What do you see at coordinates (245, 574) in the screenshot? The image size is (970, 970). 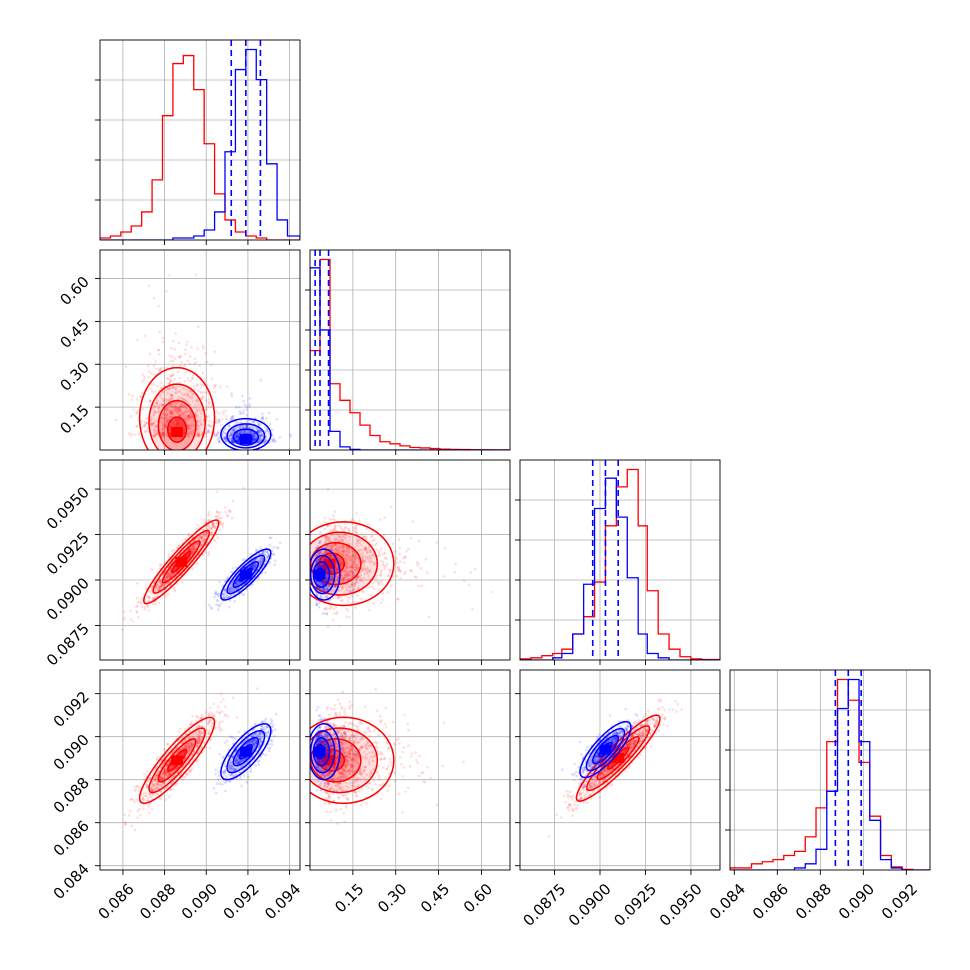 I see `density-peak` at bounding box center [245, 574].